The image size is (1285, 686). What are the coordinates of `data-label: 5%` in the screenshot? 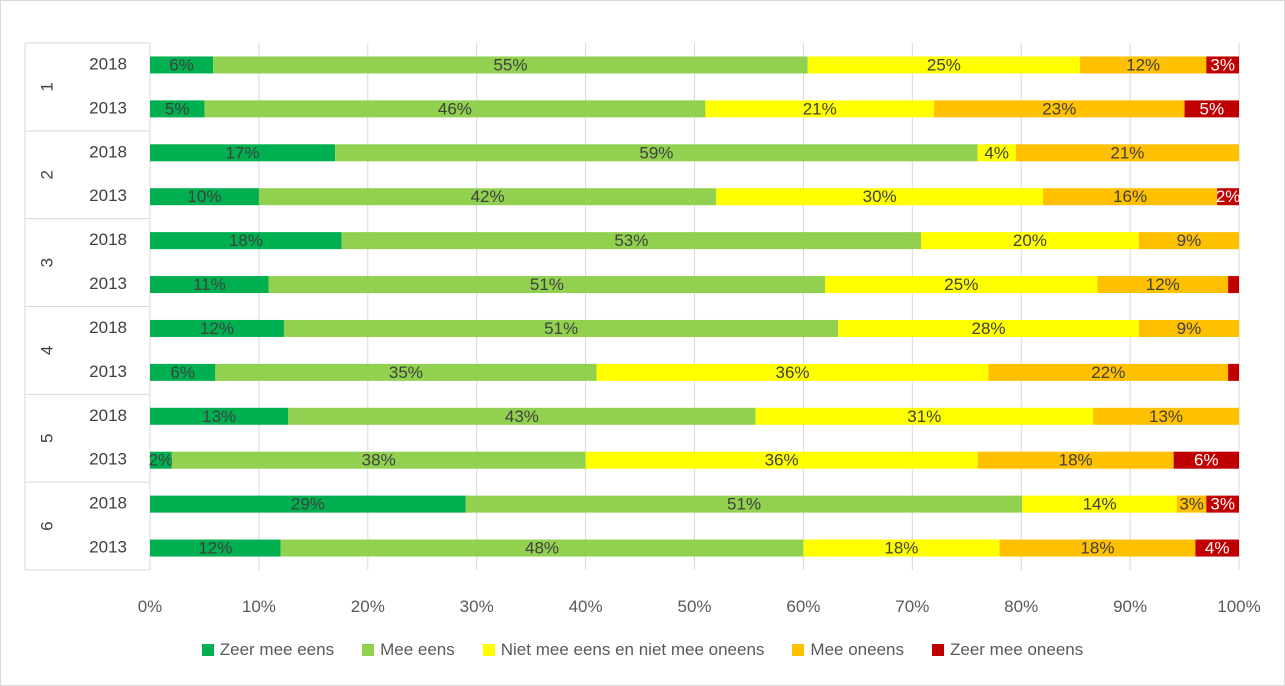 It's located at (177, 108).